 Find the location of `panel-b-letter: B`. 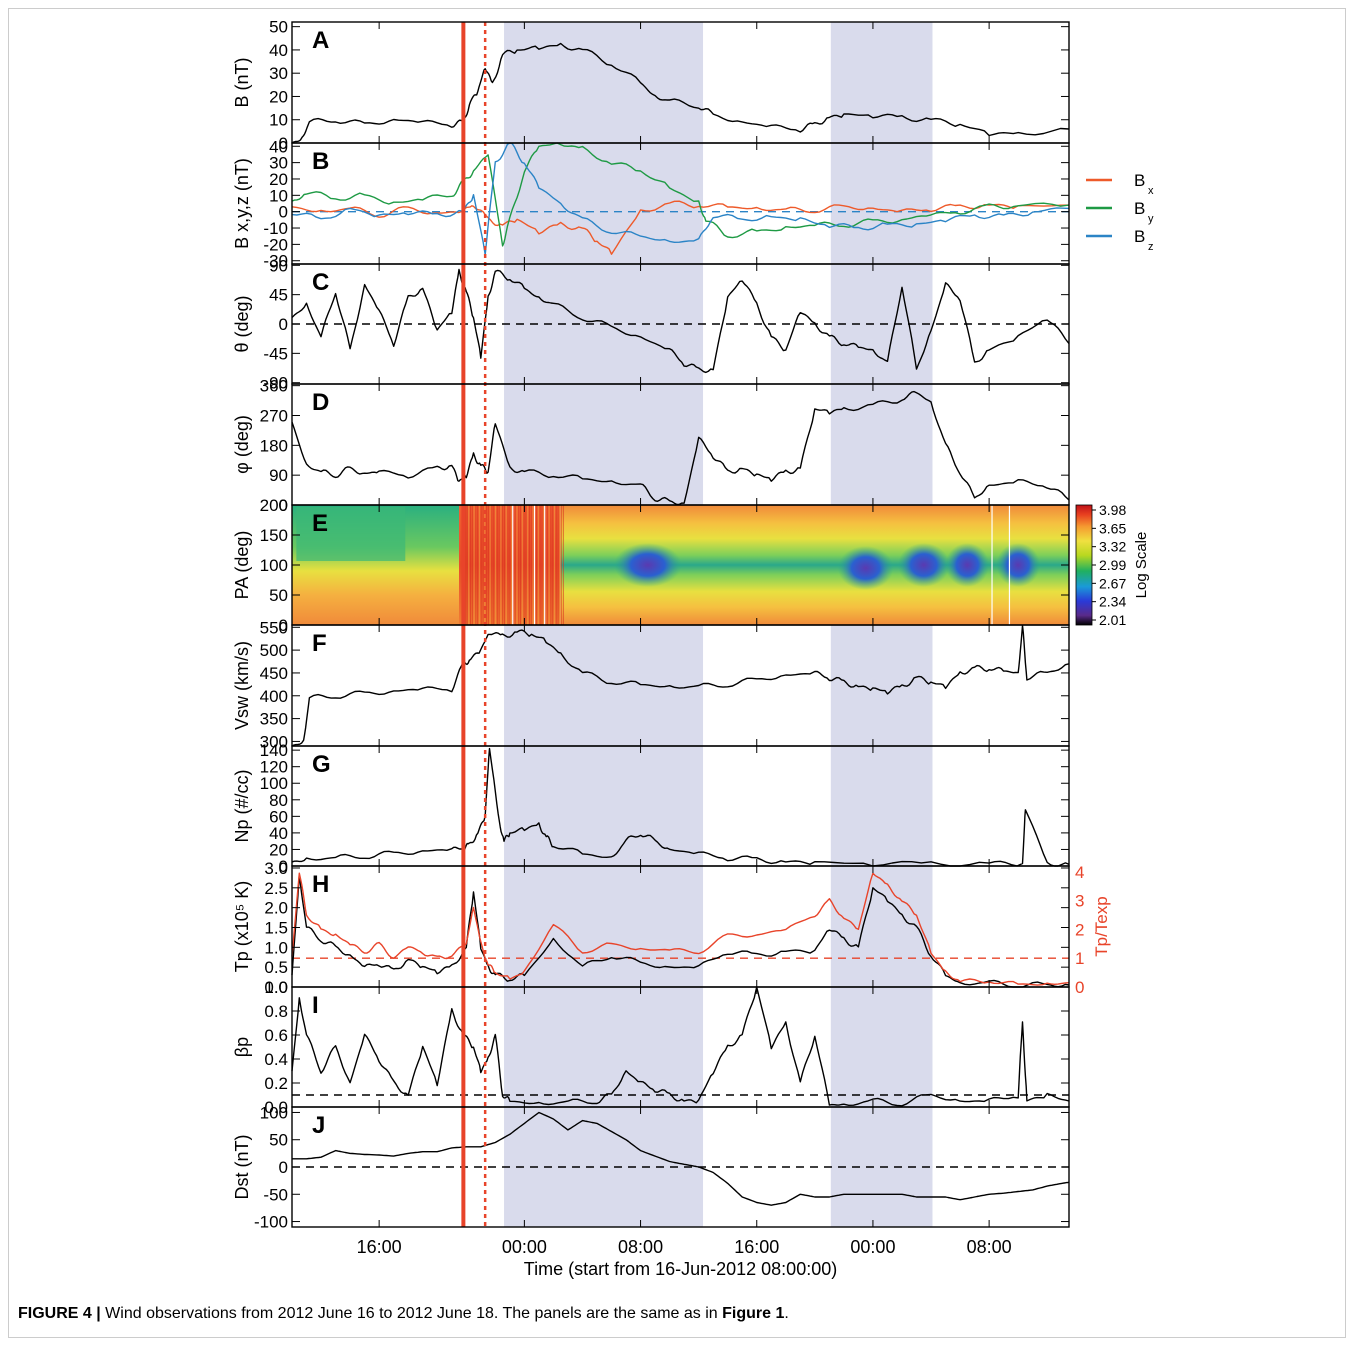

panel-b-letter: B is located at coordinates (320, 161).